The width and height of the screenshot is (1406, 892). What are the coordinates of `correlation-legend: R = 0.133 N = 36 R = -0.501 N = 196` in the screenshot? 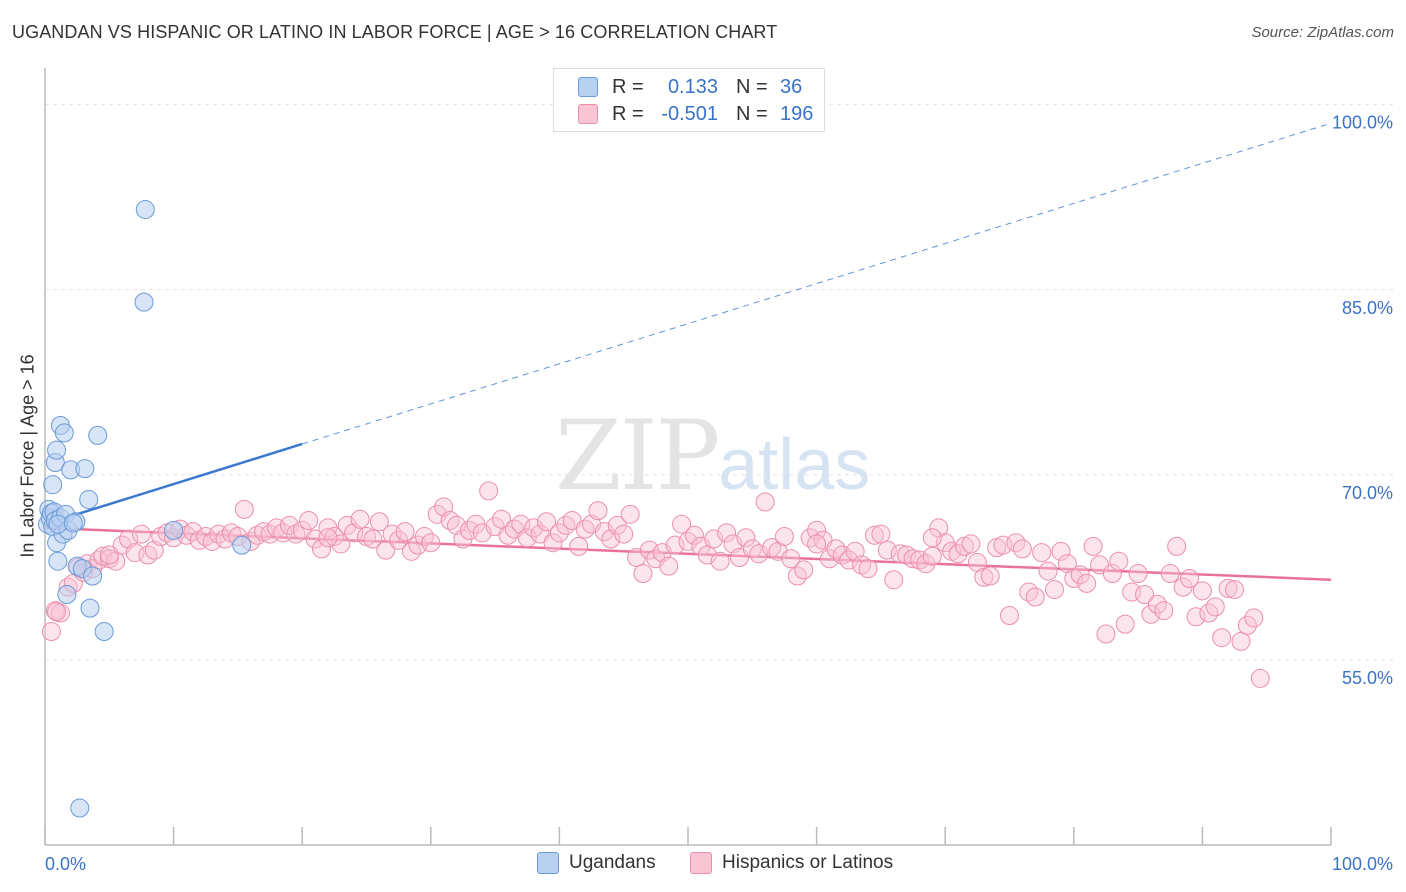 It's located at (689, 100).